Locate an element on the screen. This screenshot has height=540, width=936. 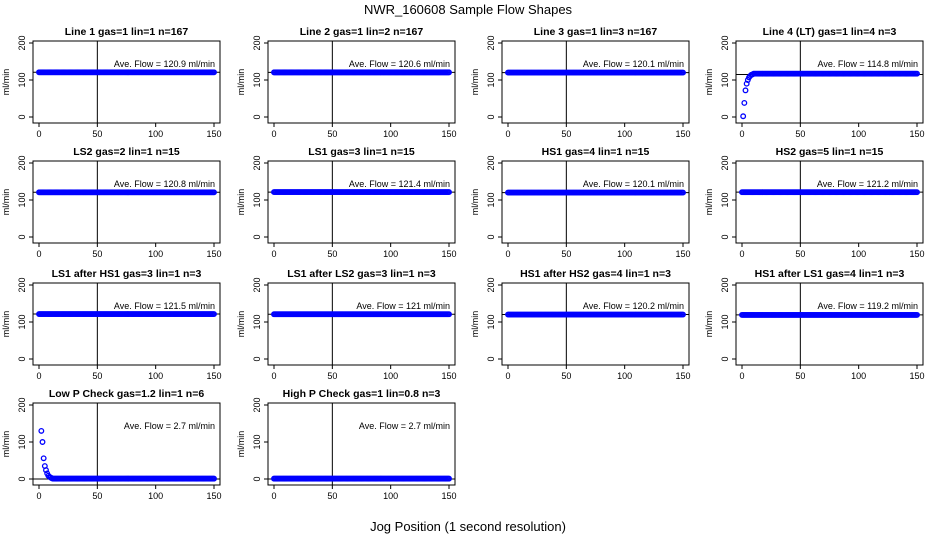
figure-title: NWR_160608 Sample Flow Shapes is located at coordinates (468, 9).